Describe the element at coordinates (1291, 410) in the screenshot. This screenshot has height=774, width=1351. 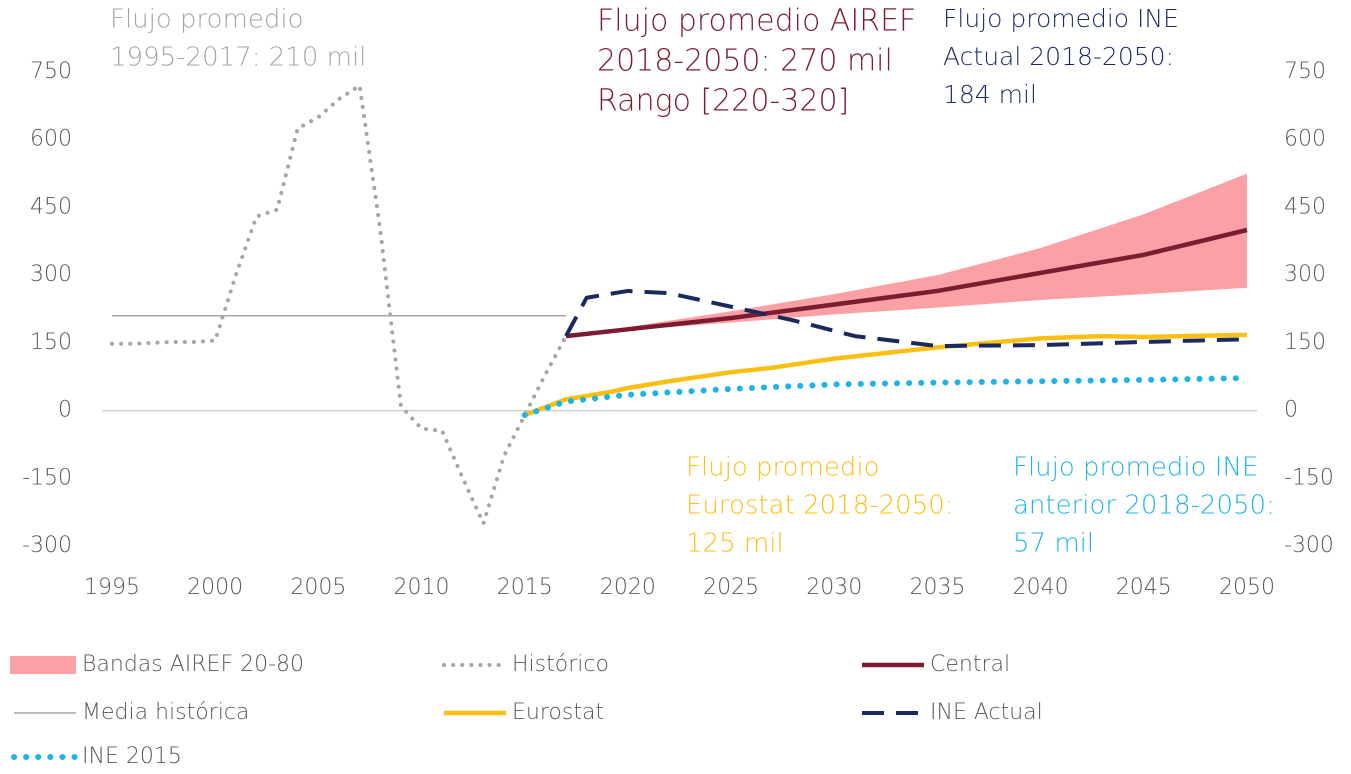
I see `y2-tick-label: 0` at that location.